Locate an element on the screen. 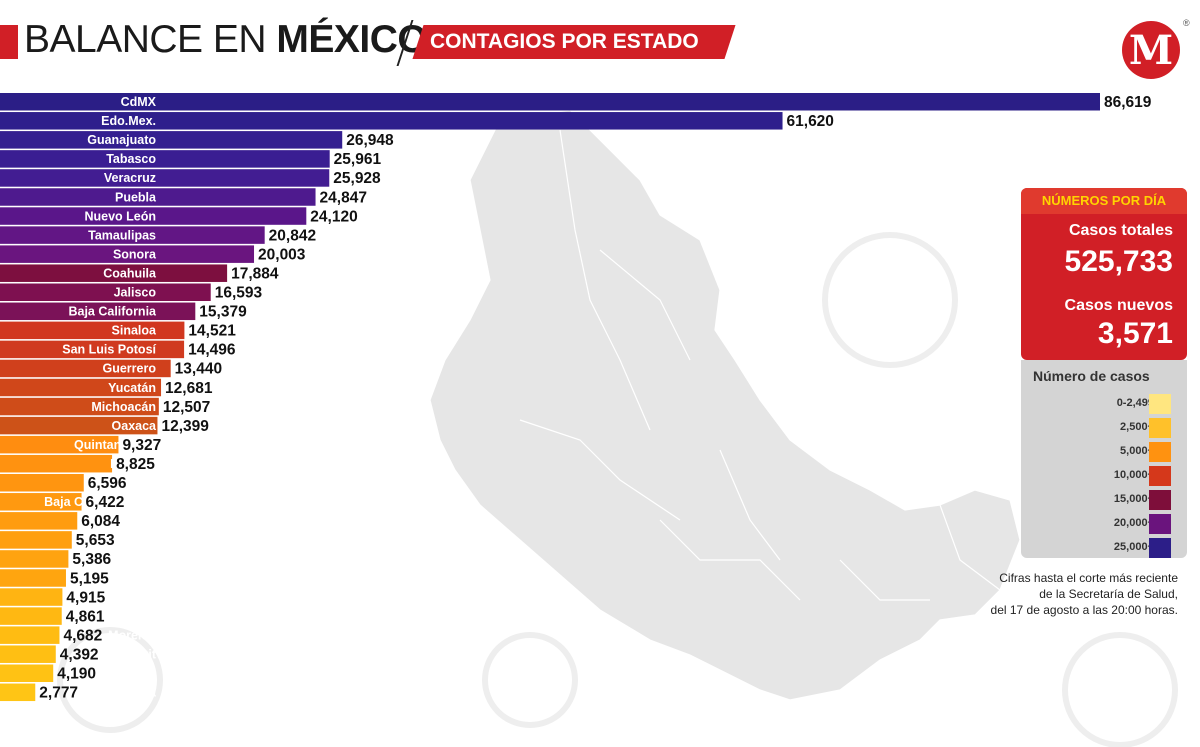 The image size is (1200, 747). footnote-line1: Cifras hasta el corte más reciente is located at coordinates (1088, 578).